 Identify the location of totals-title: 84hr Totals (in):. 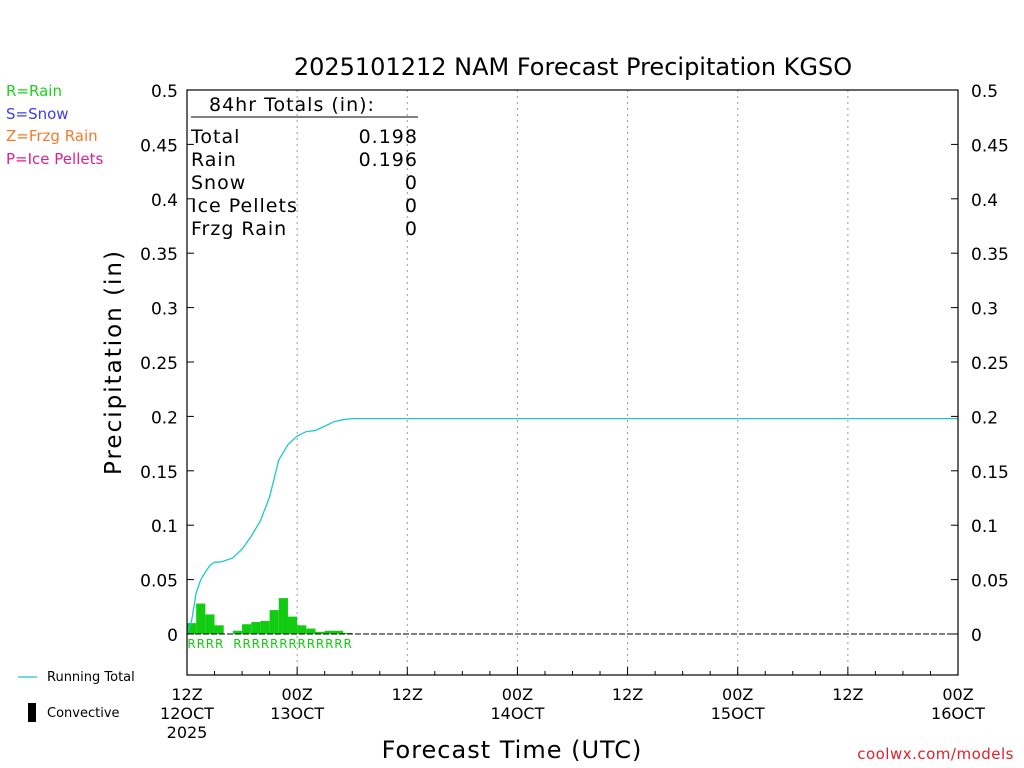
(292, 105).